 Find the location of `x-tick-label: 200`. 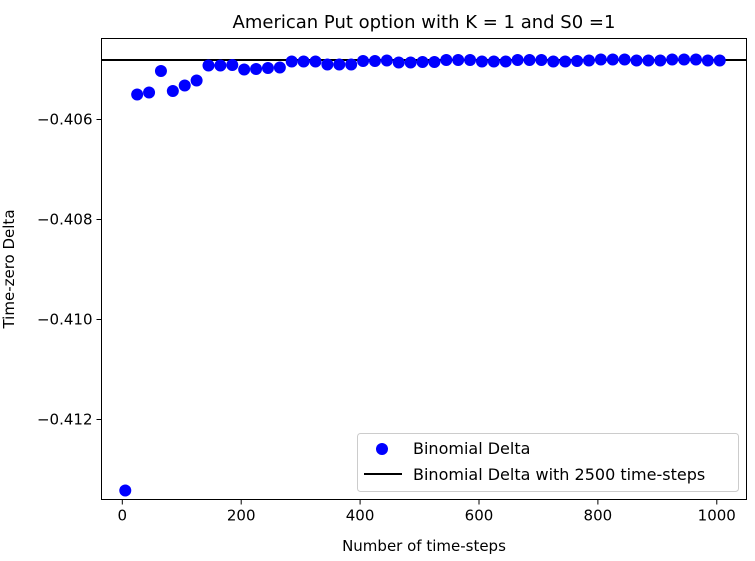

x-tick-label: 200 is located at coordinates (241, 516).